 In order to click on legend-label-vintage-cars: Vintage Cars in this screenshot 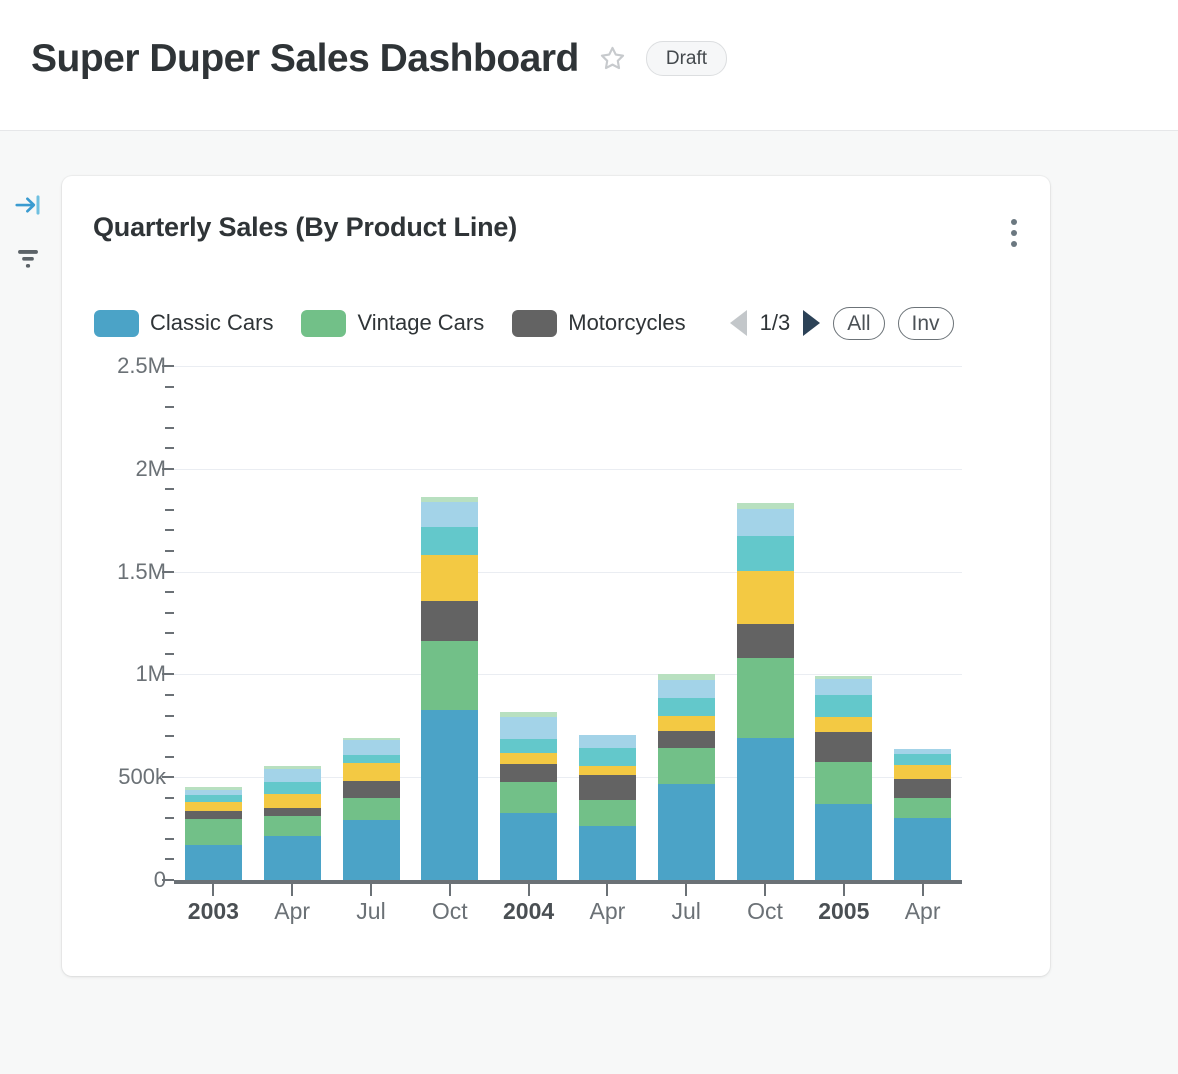, I will do `click(421, 322)`.